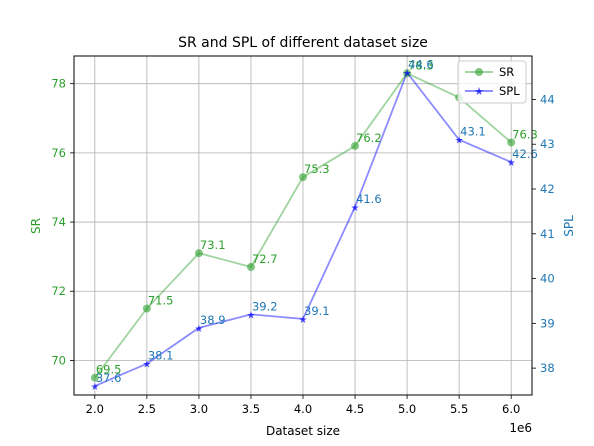 Image resolution: width=594 pixels, height=446 pixels. I want to click on data-label-spl: 38.1, so click(161, 356).